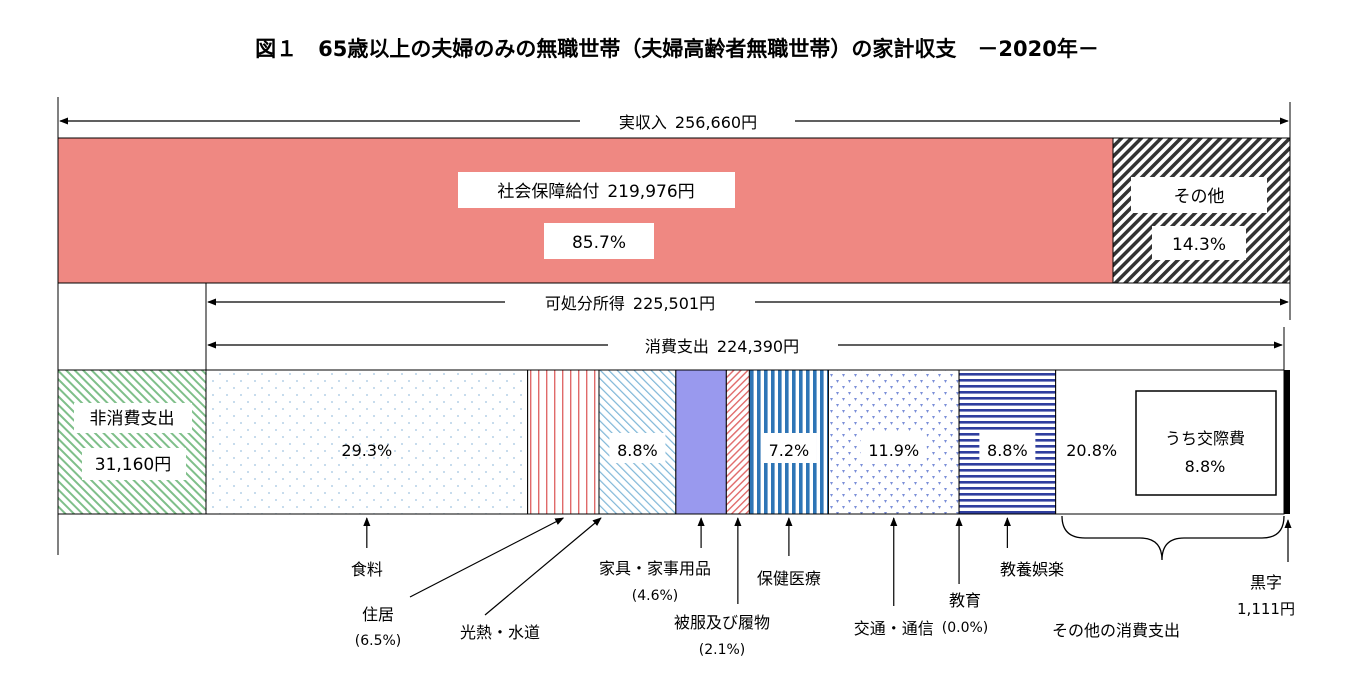  I want to click on social-security-pct-box, so click(599, 241).